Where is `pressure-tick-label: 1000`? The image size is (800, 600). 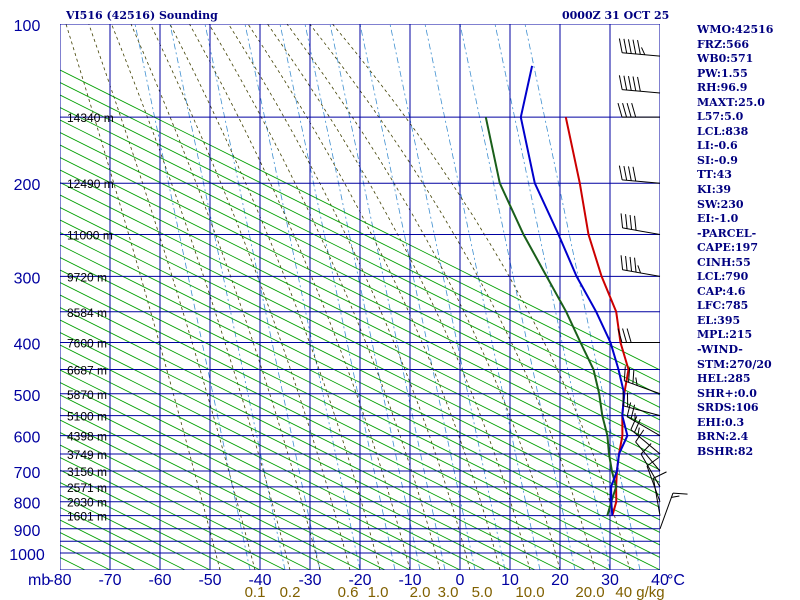
pressure-tick-label: 1000 is located at coordinates (27, 555).